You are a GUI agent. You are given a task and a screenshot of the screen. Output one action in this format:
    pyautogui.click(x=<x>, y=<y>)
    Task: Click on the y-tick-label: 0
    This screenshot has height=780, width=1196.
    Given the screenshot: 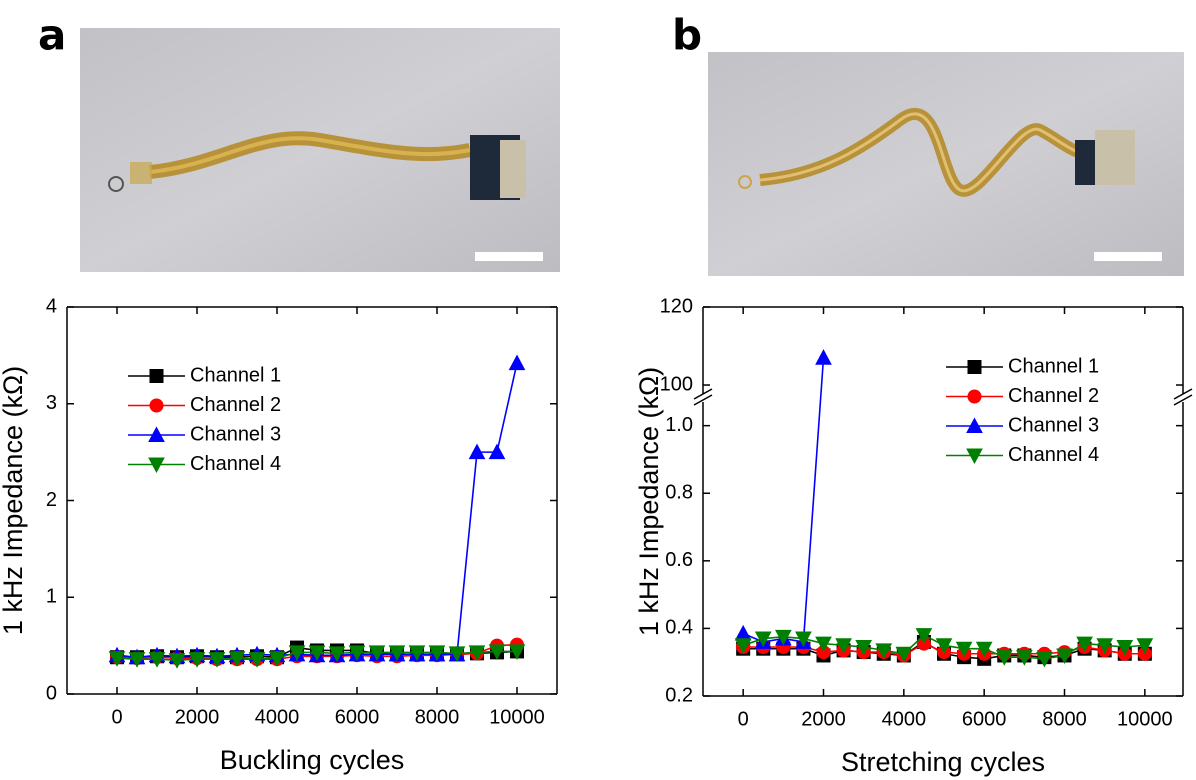 What is the action you would take?
    pyautogui.click(x=51, y=693)
    